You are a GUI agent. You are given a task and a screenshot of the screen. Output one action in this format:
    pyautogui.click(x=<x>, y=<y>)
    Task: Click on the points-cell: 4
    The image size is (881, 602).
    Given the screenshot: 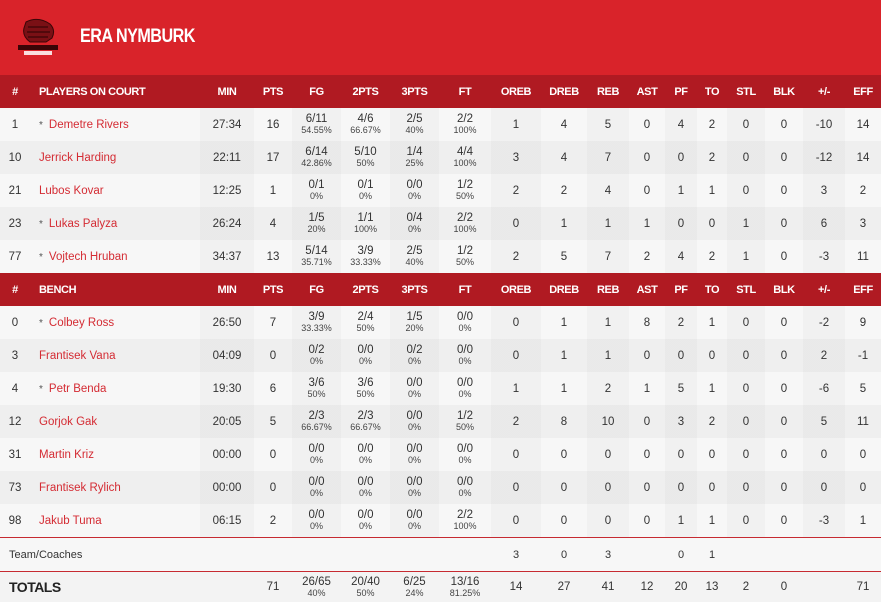 What is the action you would take?
    pyautogui.click(x=273, y=223)
    